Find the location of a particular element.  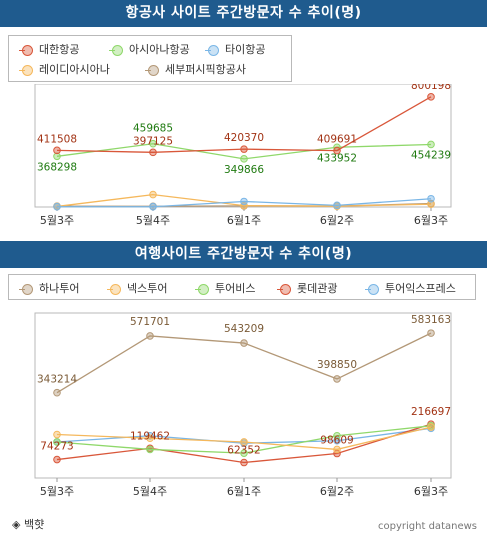

legend-label: 넥스투어 is located at coordinates (147, 288).